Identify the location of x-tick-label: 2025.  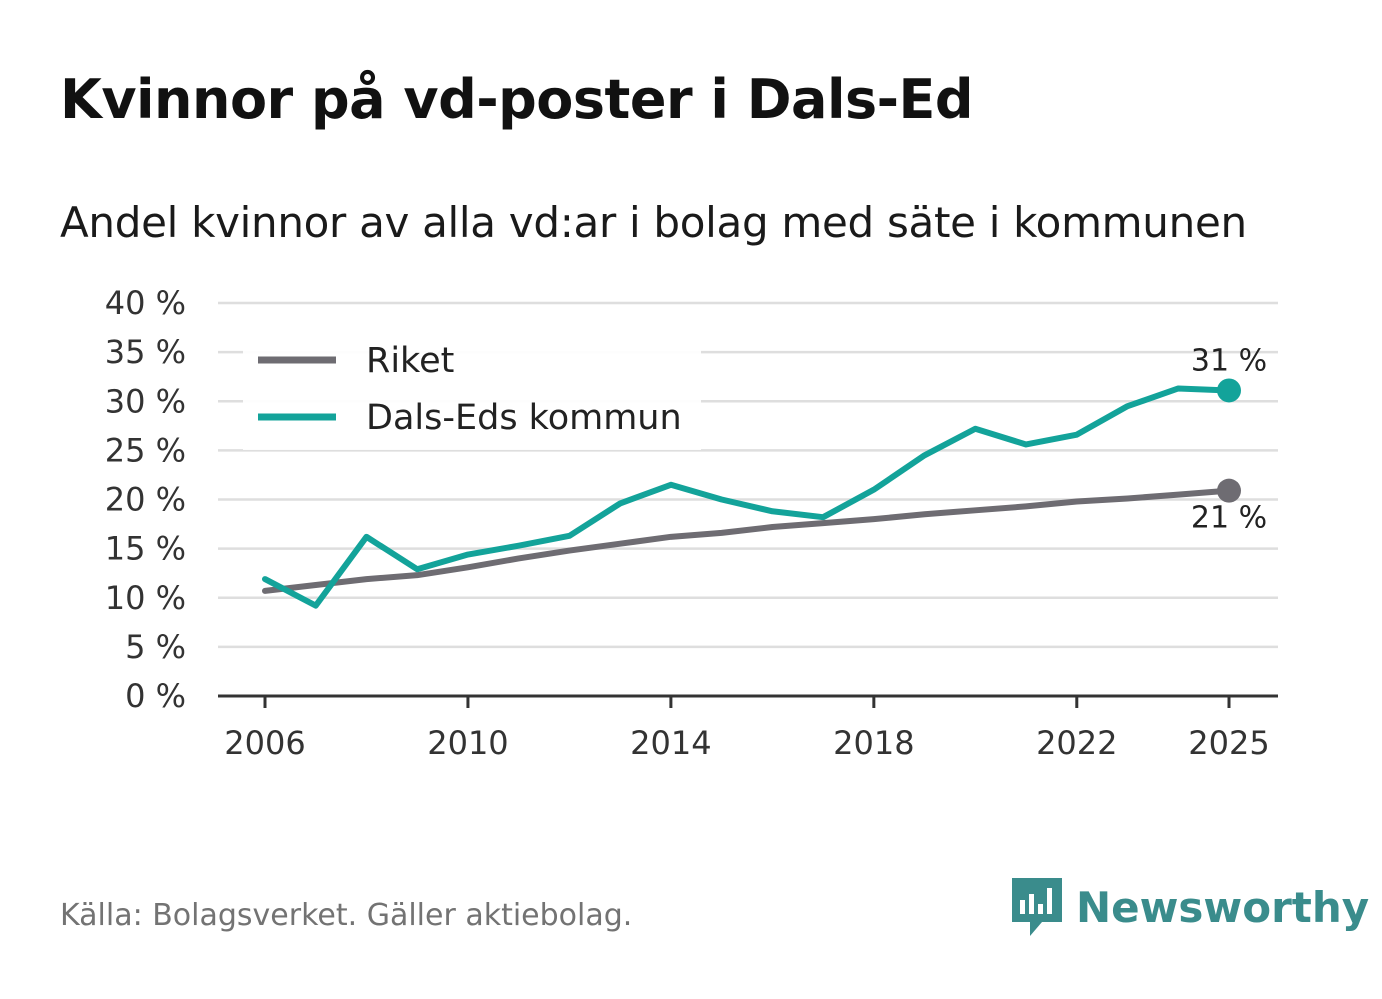
(1228, 743).